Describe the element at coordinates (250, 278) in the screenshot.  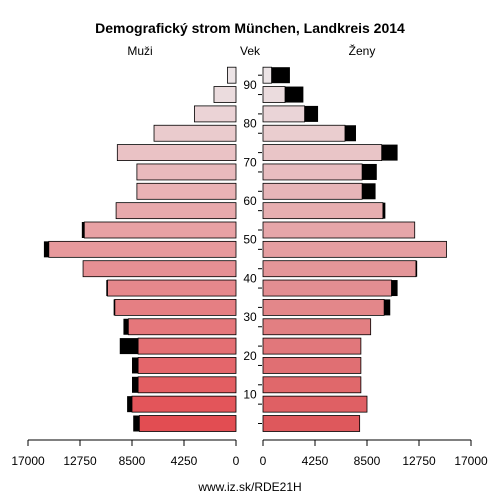
I see `age-tick-label: 40` at that location.